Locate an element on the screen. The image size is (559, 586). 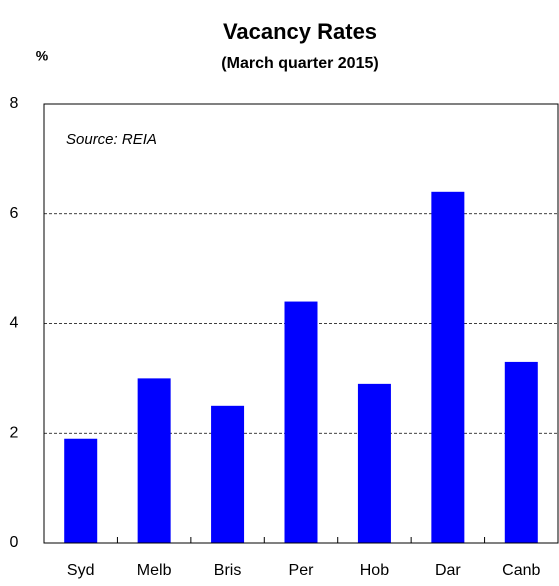
y-tick-label: 4 is located at coordinates (14, 323).